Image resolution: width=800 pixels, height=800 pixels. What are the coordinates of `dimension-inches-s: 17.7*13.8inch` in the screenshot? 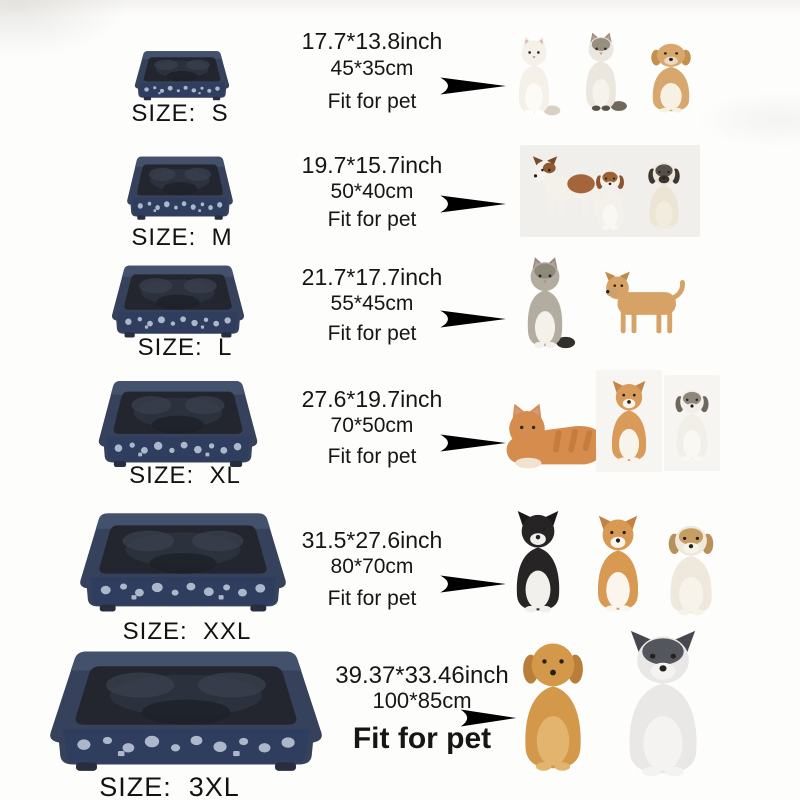 It's located at (372, 41).